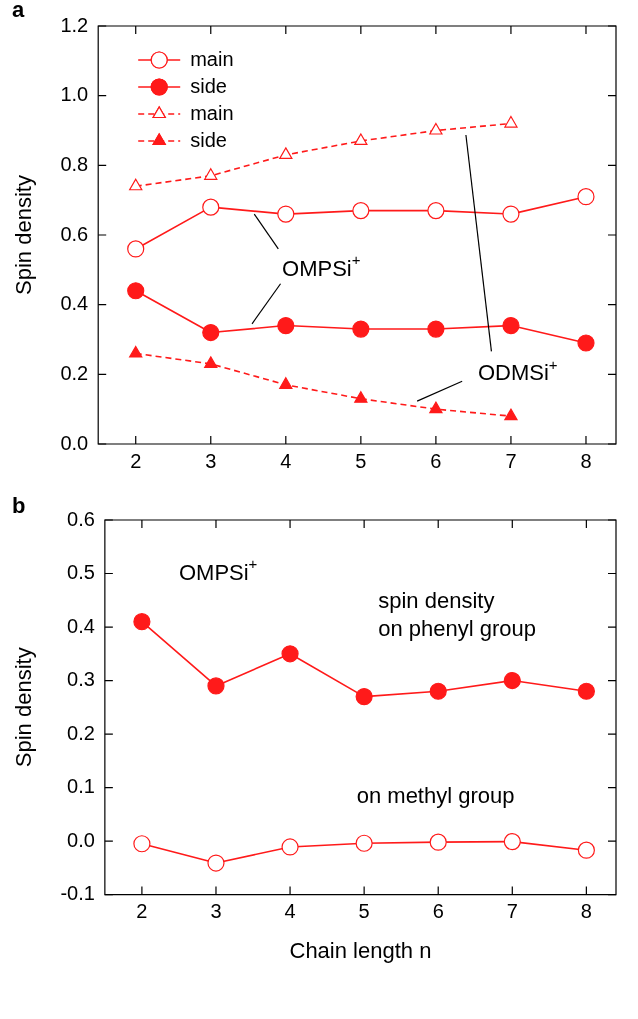  I want to click on y-tick-label: 0.1, so click(81, 786).